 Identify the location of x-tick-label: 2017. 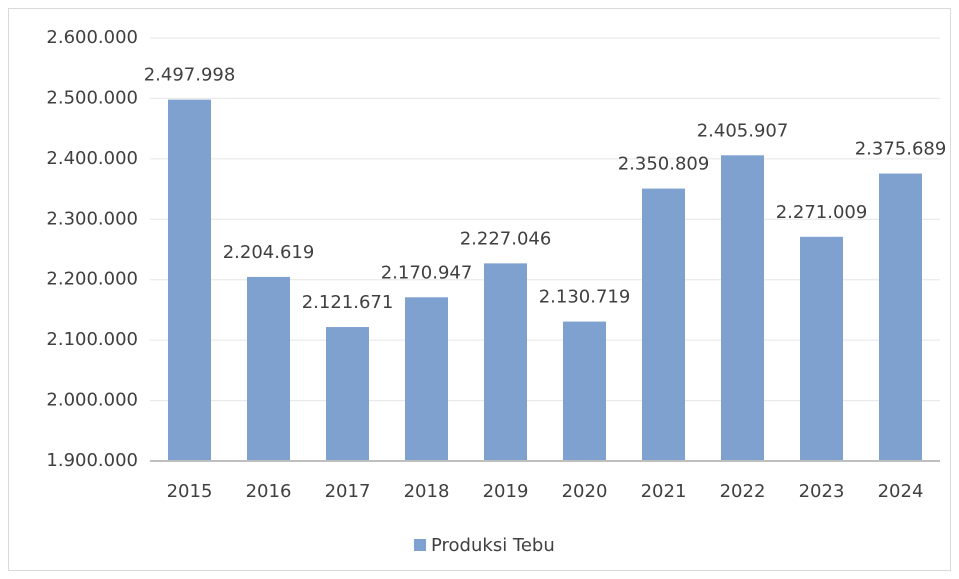
(348, 491).